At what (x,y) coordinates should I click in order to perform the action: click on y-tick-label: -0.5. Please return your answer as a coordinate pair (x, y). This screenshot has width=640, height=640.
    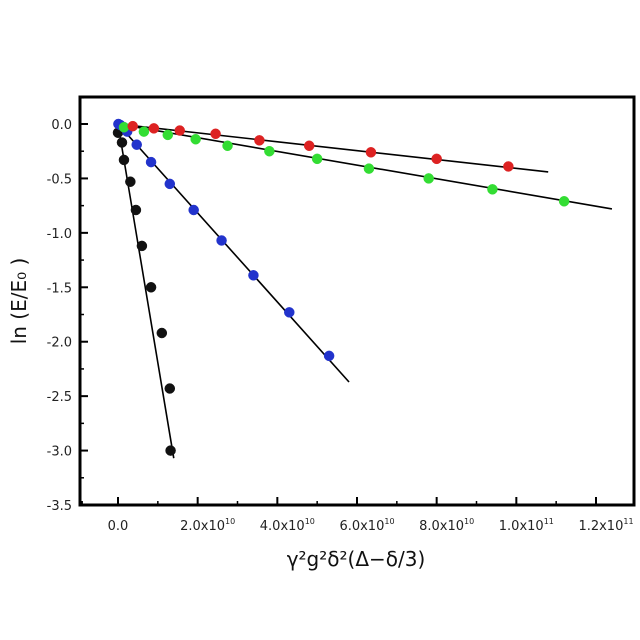
    Looking at the image, I should click on (59, 179).